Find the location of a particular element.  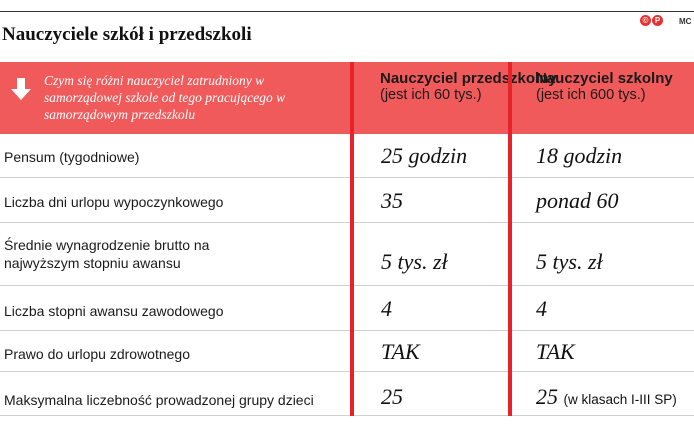

preschool-value: 35 is located at coordinates (392, 200).